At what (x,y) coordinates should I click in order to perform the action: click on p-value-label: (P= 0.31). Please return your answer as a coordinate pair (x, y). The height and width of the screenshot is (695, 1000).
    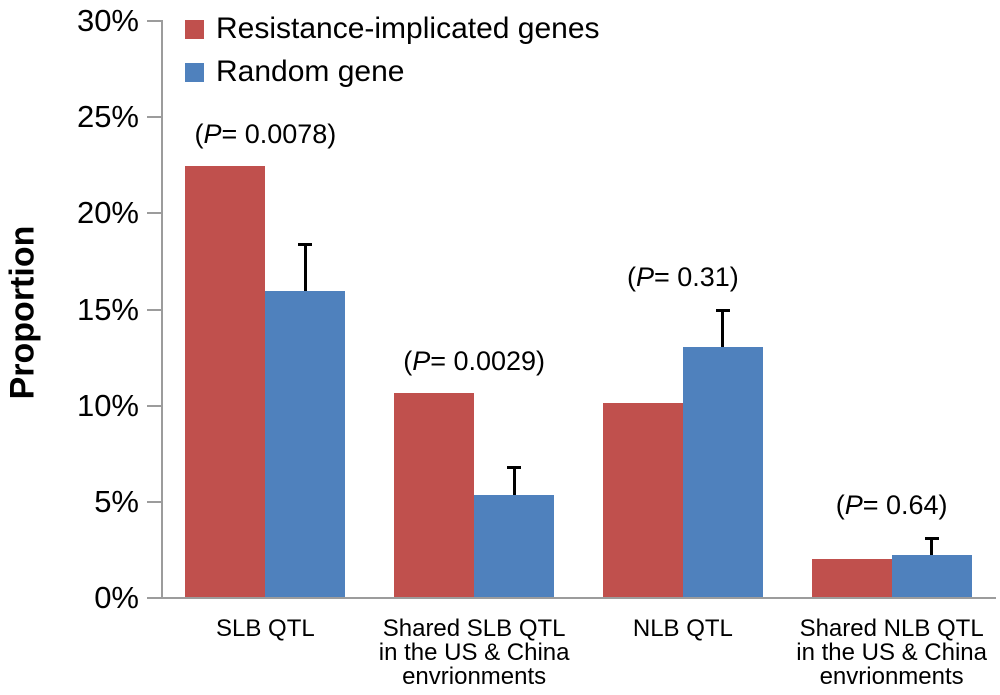
    Looking at the image, I should click on (682, 276).